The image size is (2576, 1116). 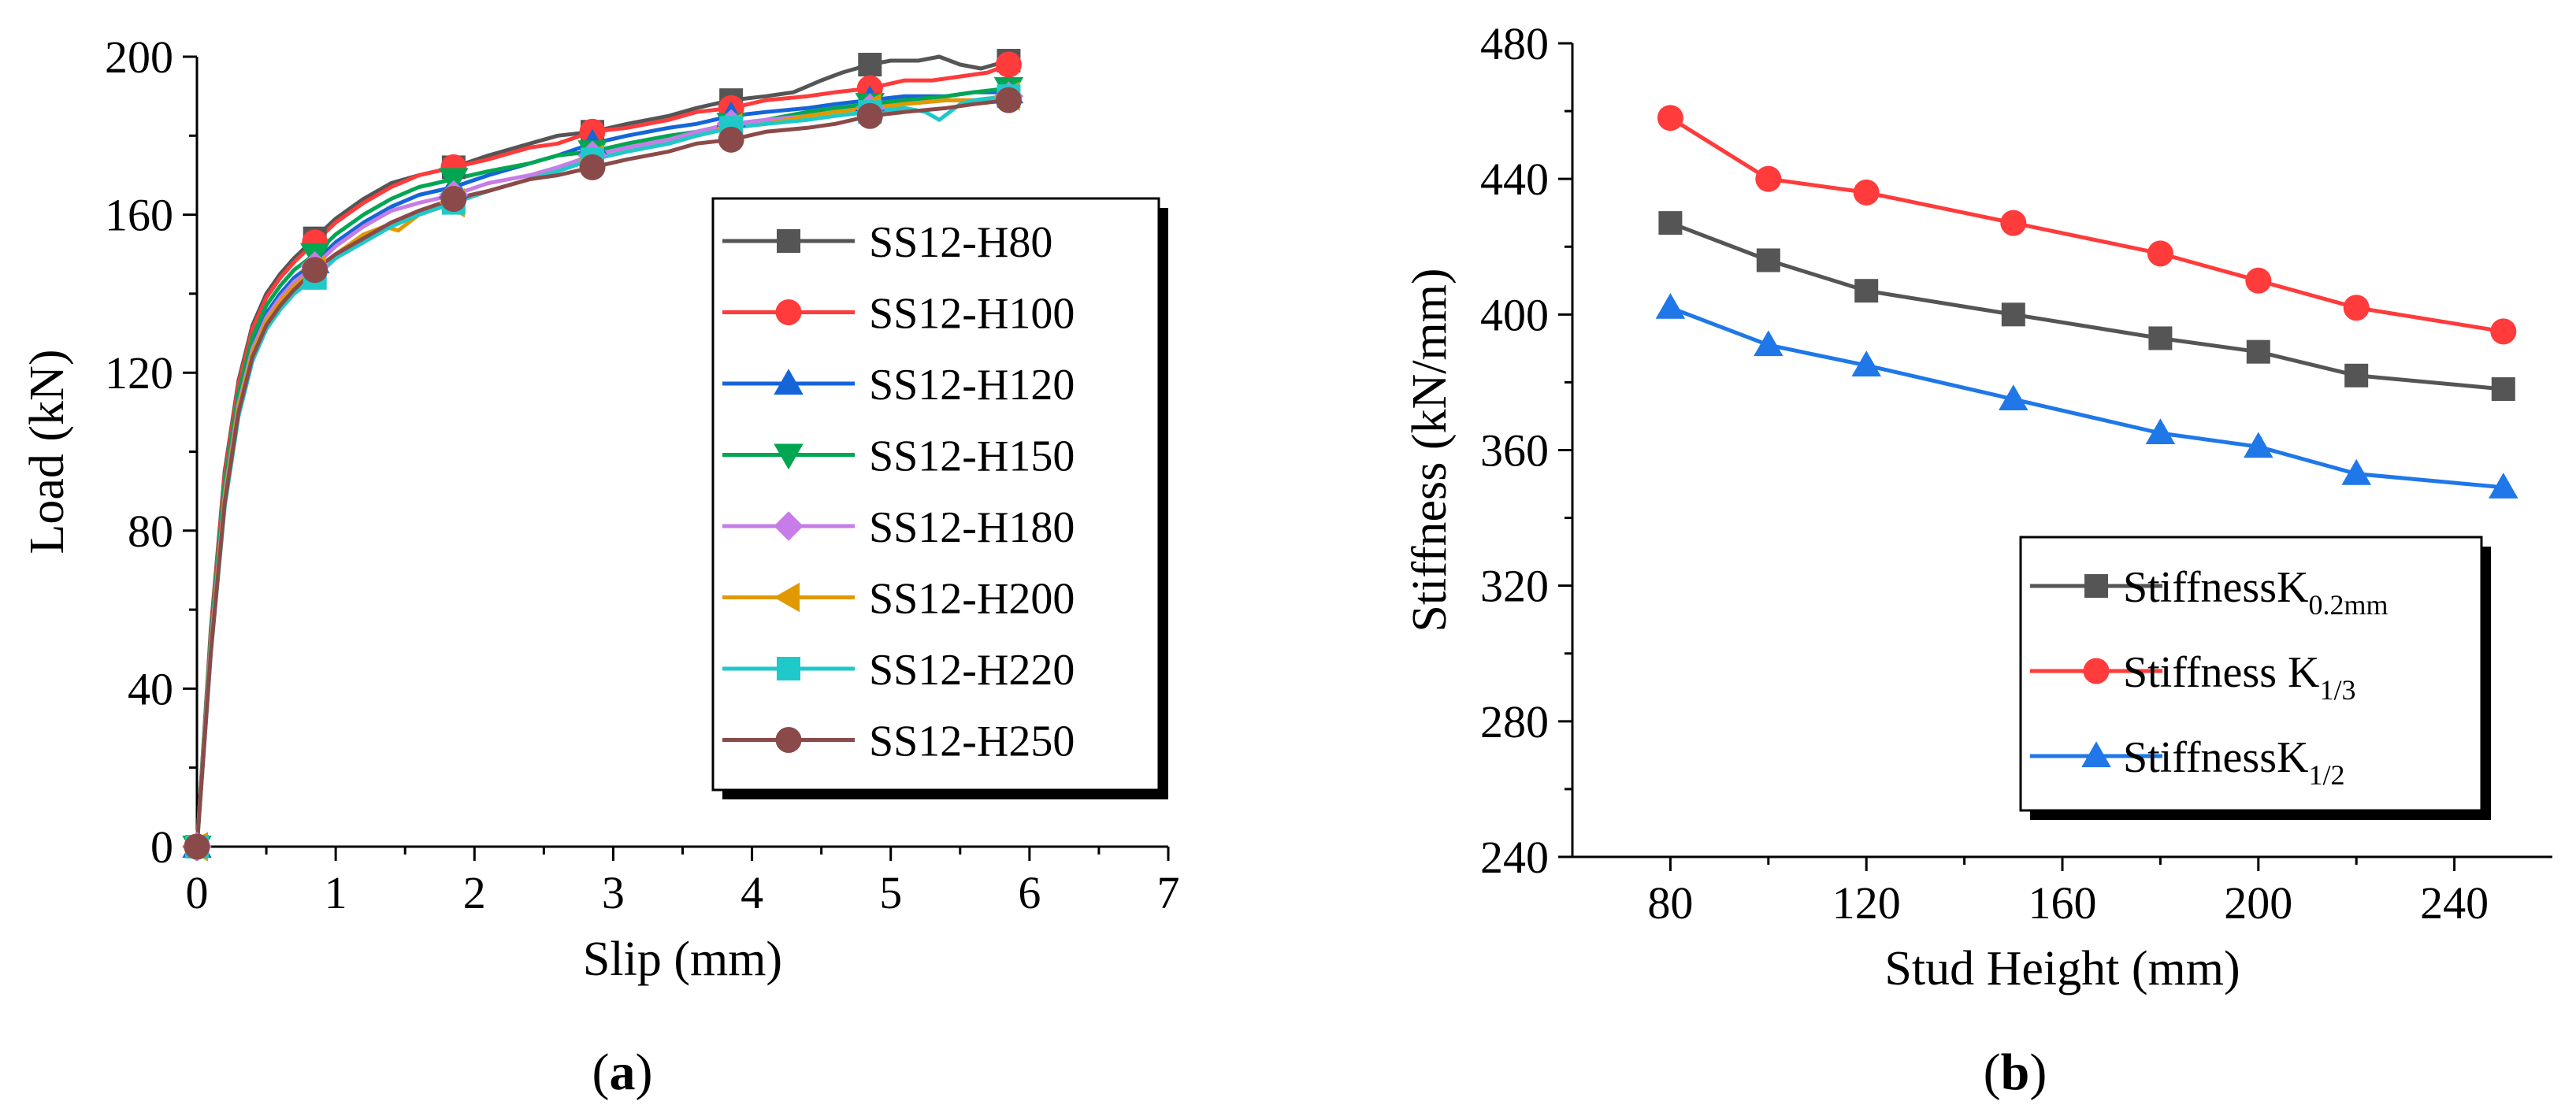 What do you see at coordinates (150, 688) in the screenshot?
I see `y-tick-label: 40` at bounding box center [150, 688].